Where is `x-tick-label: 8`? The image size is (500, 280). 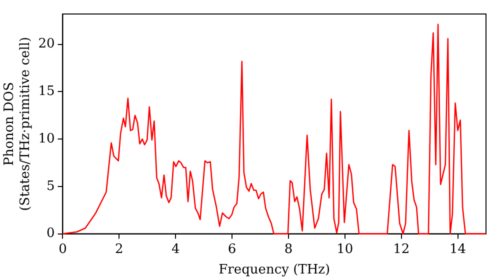 x-tick-label: 8 is located at coordinates (288, 249).